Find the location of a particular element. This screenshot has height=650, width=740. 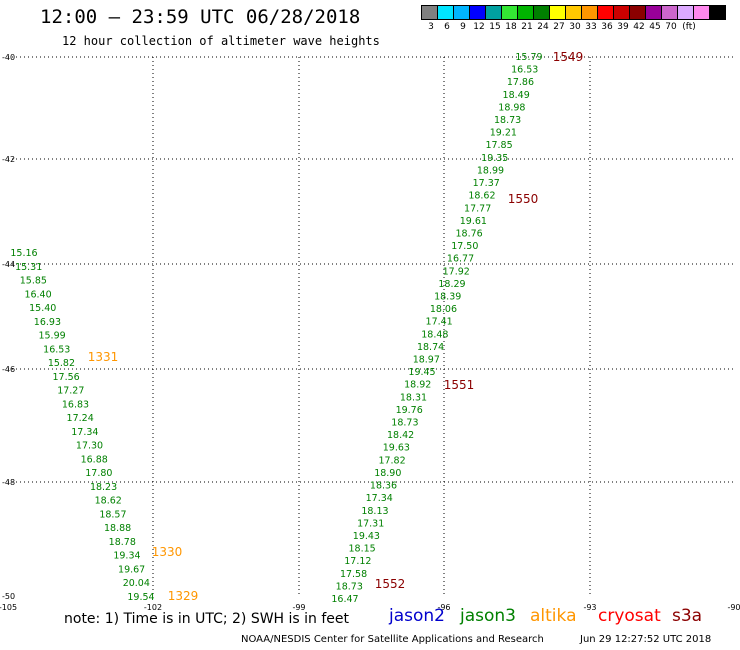

footer-timestamp: Jun 29 12:27:52 UTC 2018 is located at coordinates (646, 639).